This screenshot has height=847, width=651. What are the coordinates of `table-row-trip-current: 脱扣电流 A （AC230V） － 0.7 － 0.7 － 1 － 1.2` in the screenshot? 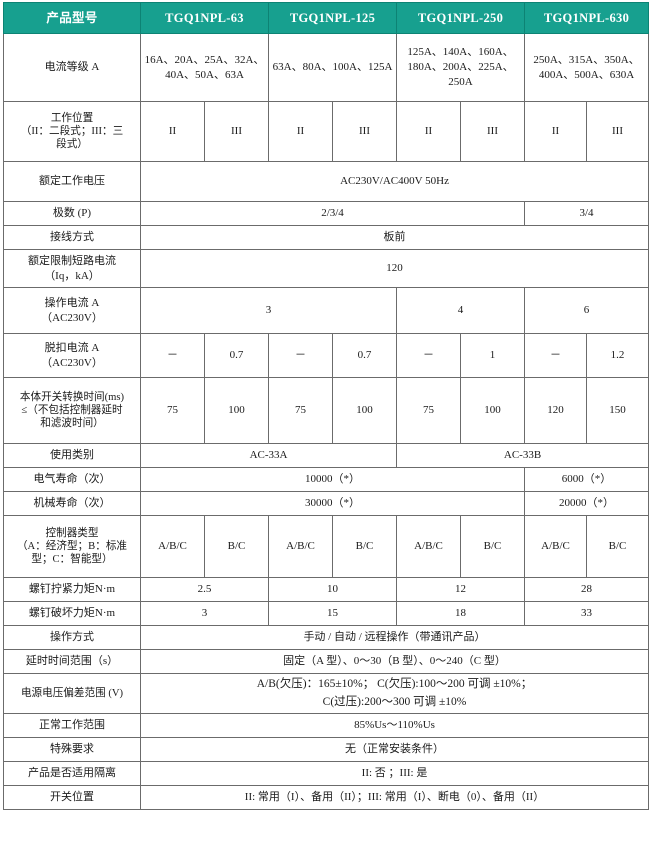 It's located at (326, 355).